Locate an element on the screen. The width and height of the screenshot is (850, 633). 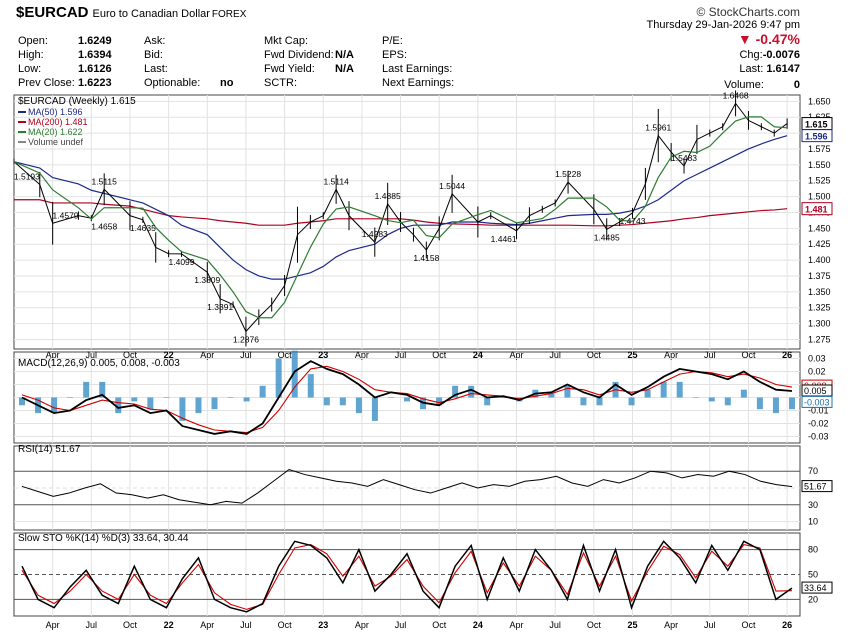
sto-d-line is located at coordinates (406, 577).